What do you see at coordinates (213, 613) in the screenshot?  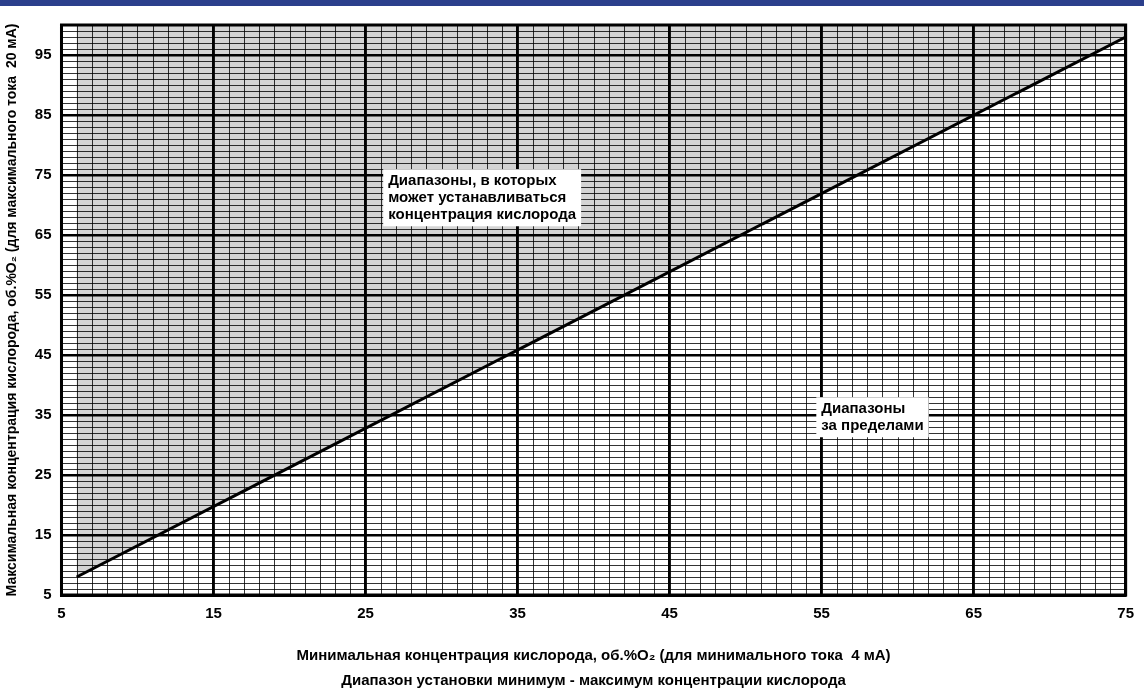 I see `x-tick-label: 15` at bounding box center [213, 613].